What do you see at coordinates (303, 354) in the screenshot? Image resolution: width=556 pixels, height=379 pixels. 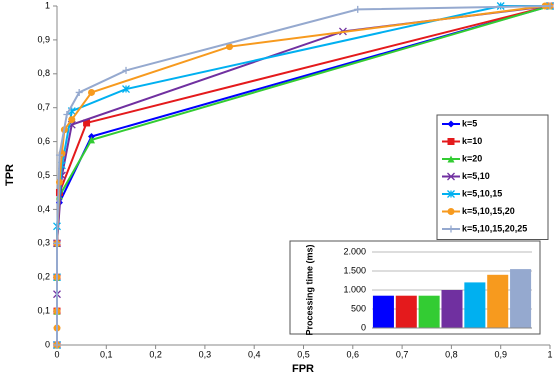 I see `x-tick-label: 0,5` at bounding box center [303, 354].